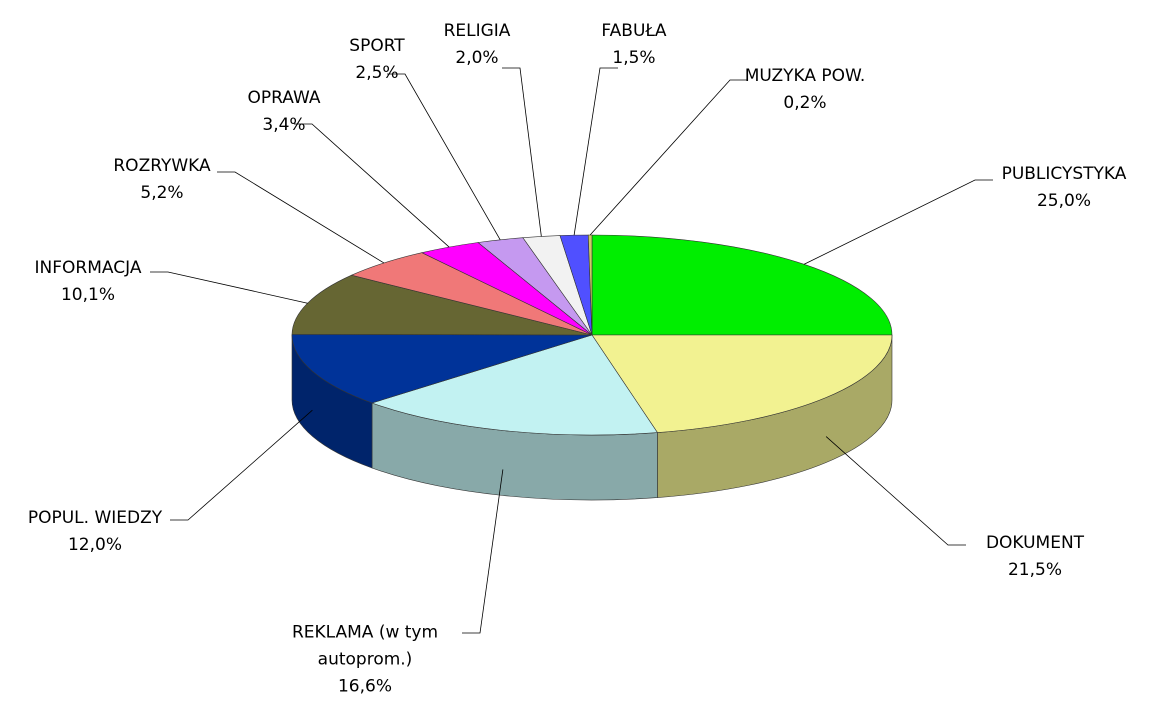 The width and height of the screenshot is (1152, 704). I want to click on category-label: PUBLICYSTYKA, so click(1064, 174).